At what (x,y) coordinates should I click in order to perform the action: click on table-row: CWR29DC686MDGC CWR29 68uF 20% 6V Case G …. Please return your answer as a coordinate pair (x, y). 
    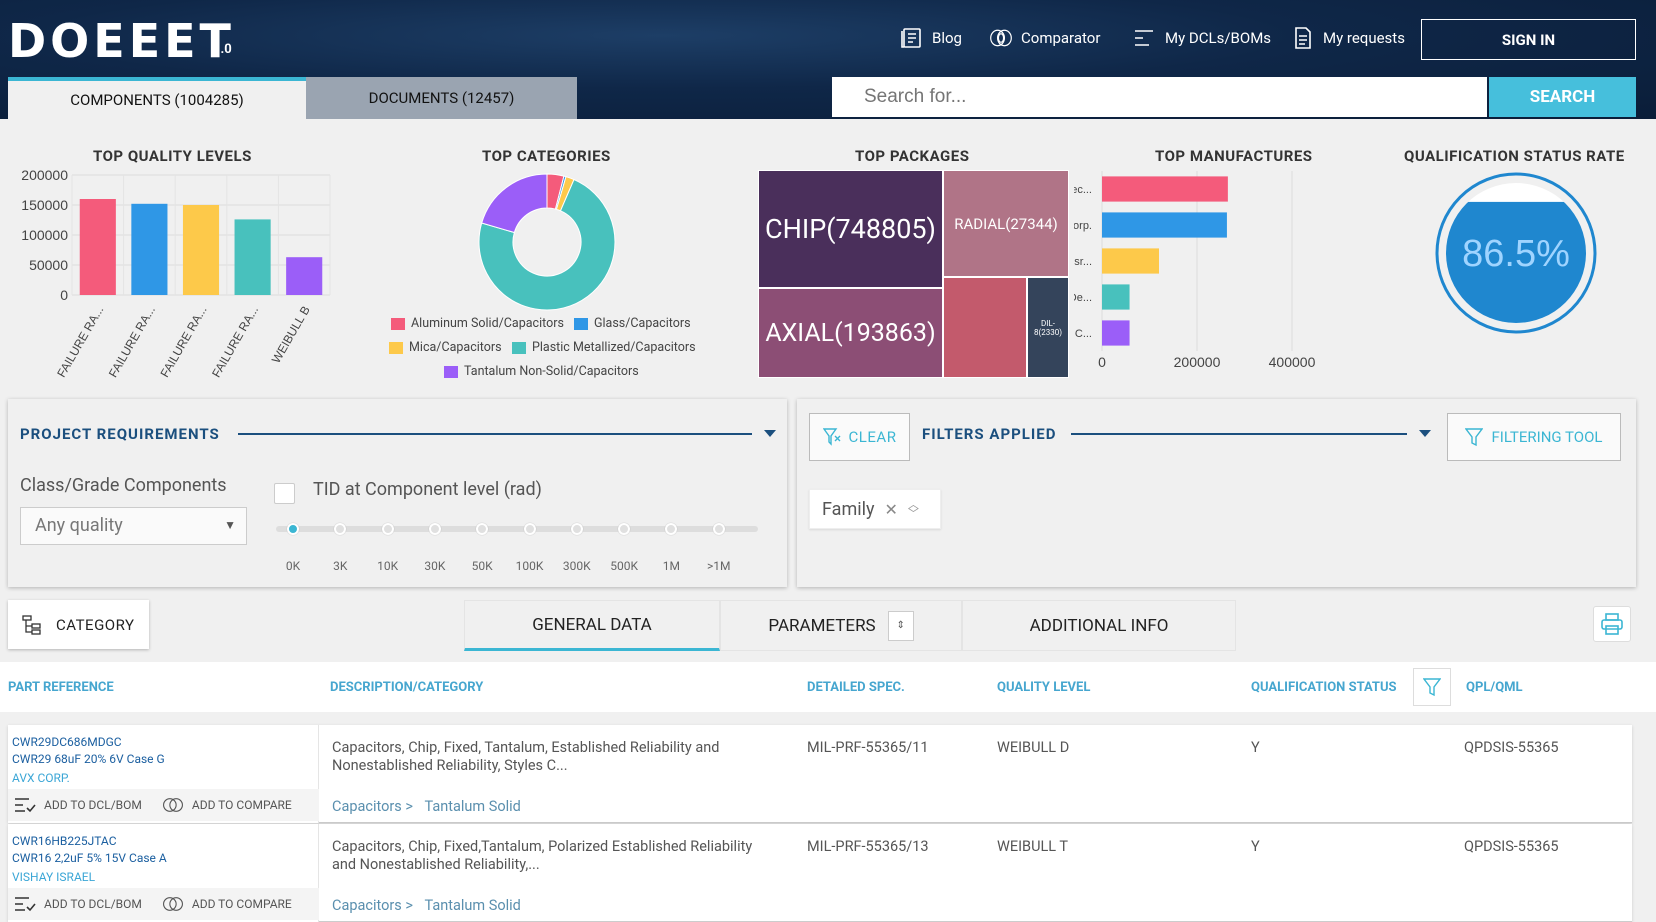
    Looking at the image, I should click on (820, 774).